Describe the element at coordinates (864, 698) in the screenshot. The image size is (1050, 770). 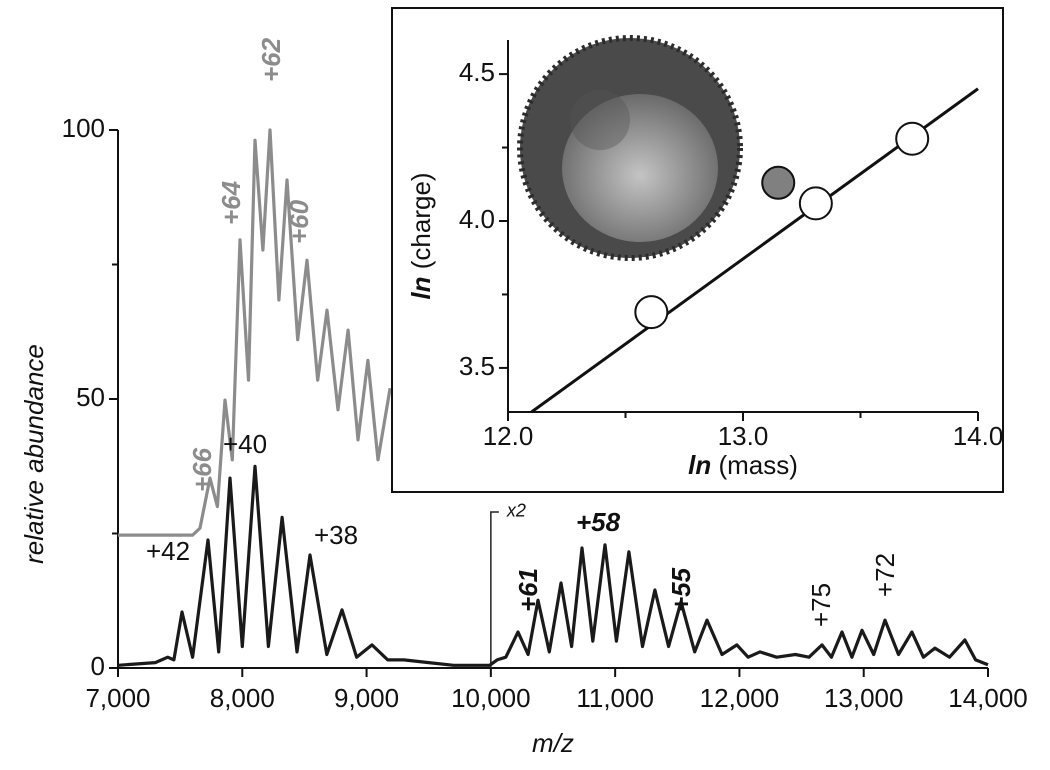
I see `x-tick-label: 13,000` at that location.